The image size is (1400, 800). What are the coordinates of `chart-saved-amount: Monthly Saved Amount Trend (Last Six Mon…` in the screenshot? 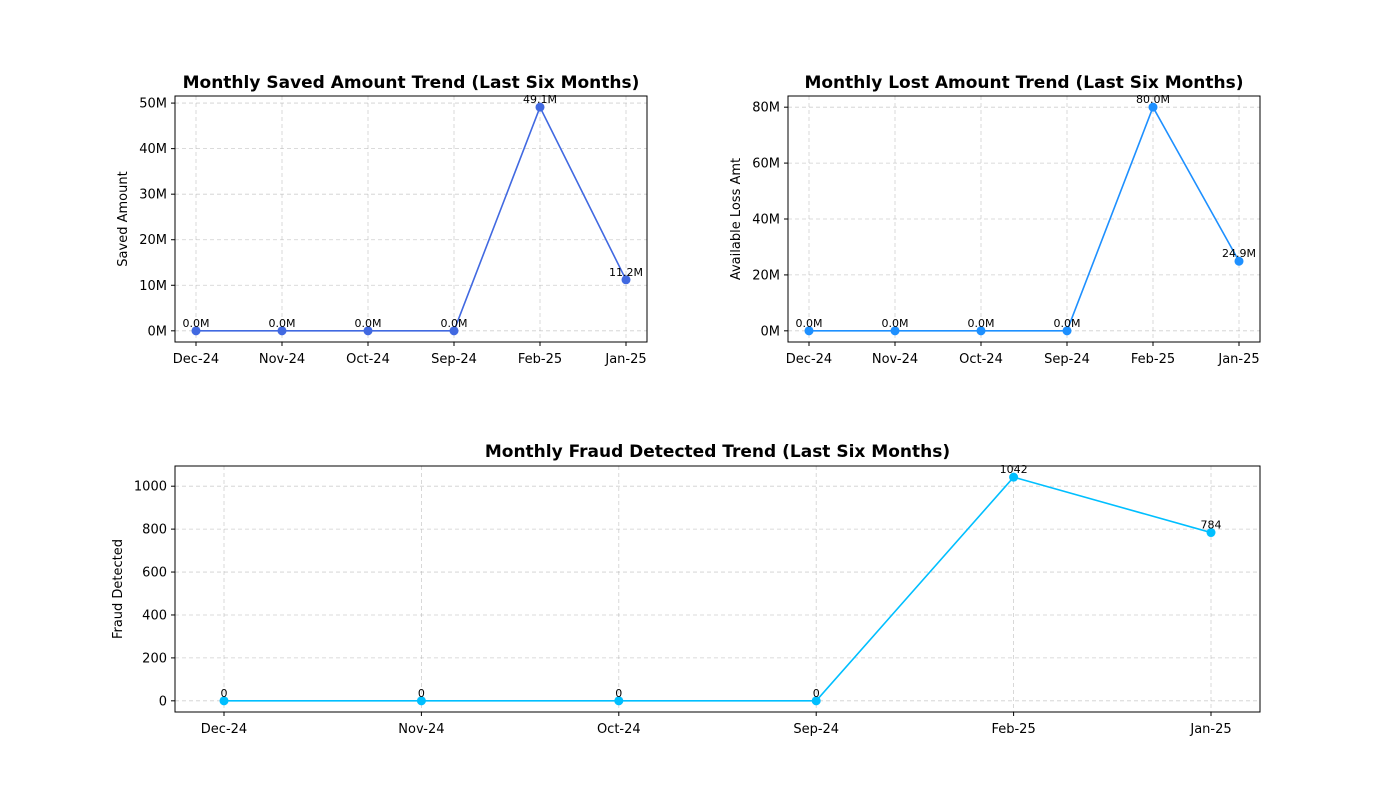 It's located at (382, 220).